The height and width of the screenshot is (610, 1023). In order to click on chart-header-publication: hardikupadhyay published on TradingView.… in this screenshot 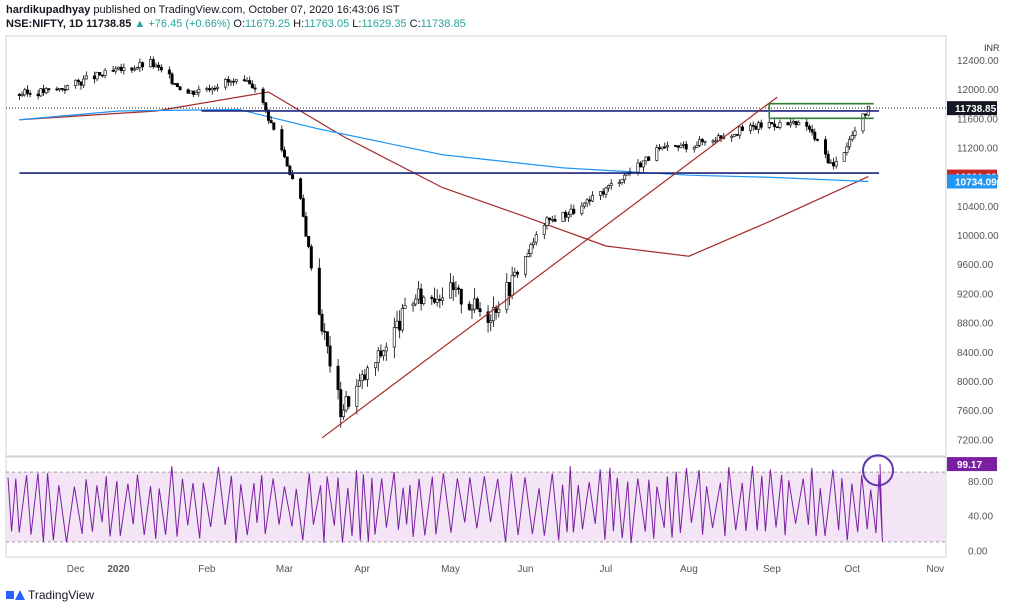, I will do `click(203, 10)`.